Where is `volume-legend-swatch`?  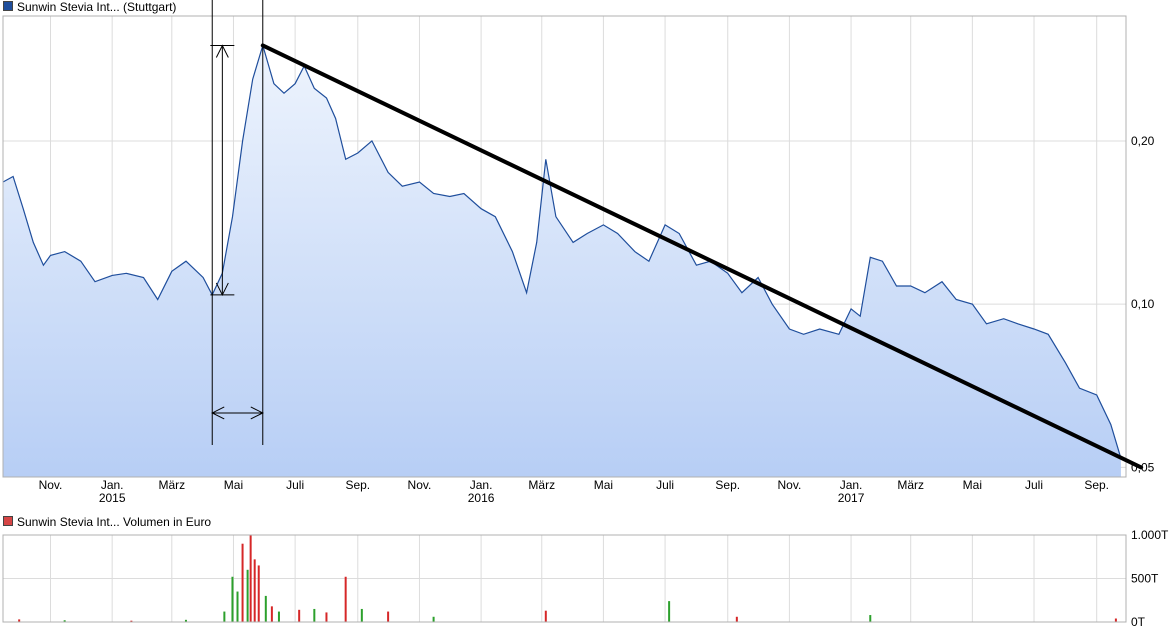
volume-legend-swatch is located at coordinates (8, 521).